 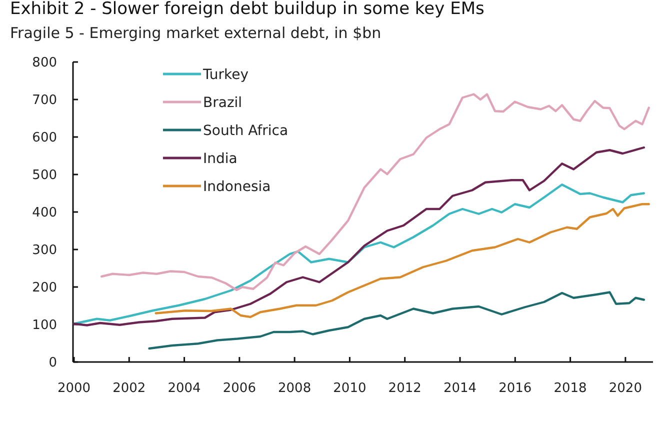 I want to click on legend-label: India, so click(x=220, y=158).